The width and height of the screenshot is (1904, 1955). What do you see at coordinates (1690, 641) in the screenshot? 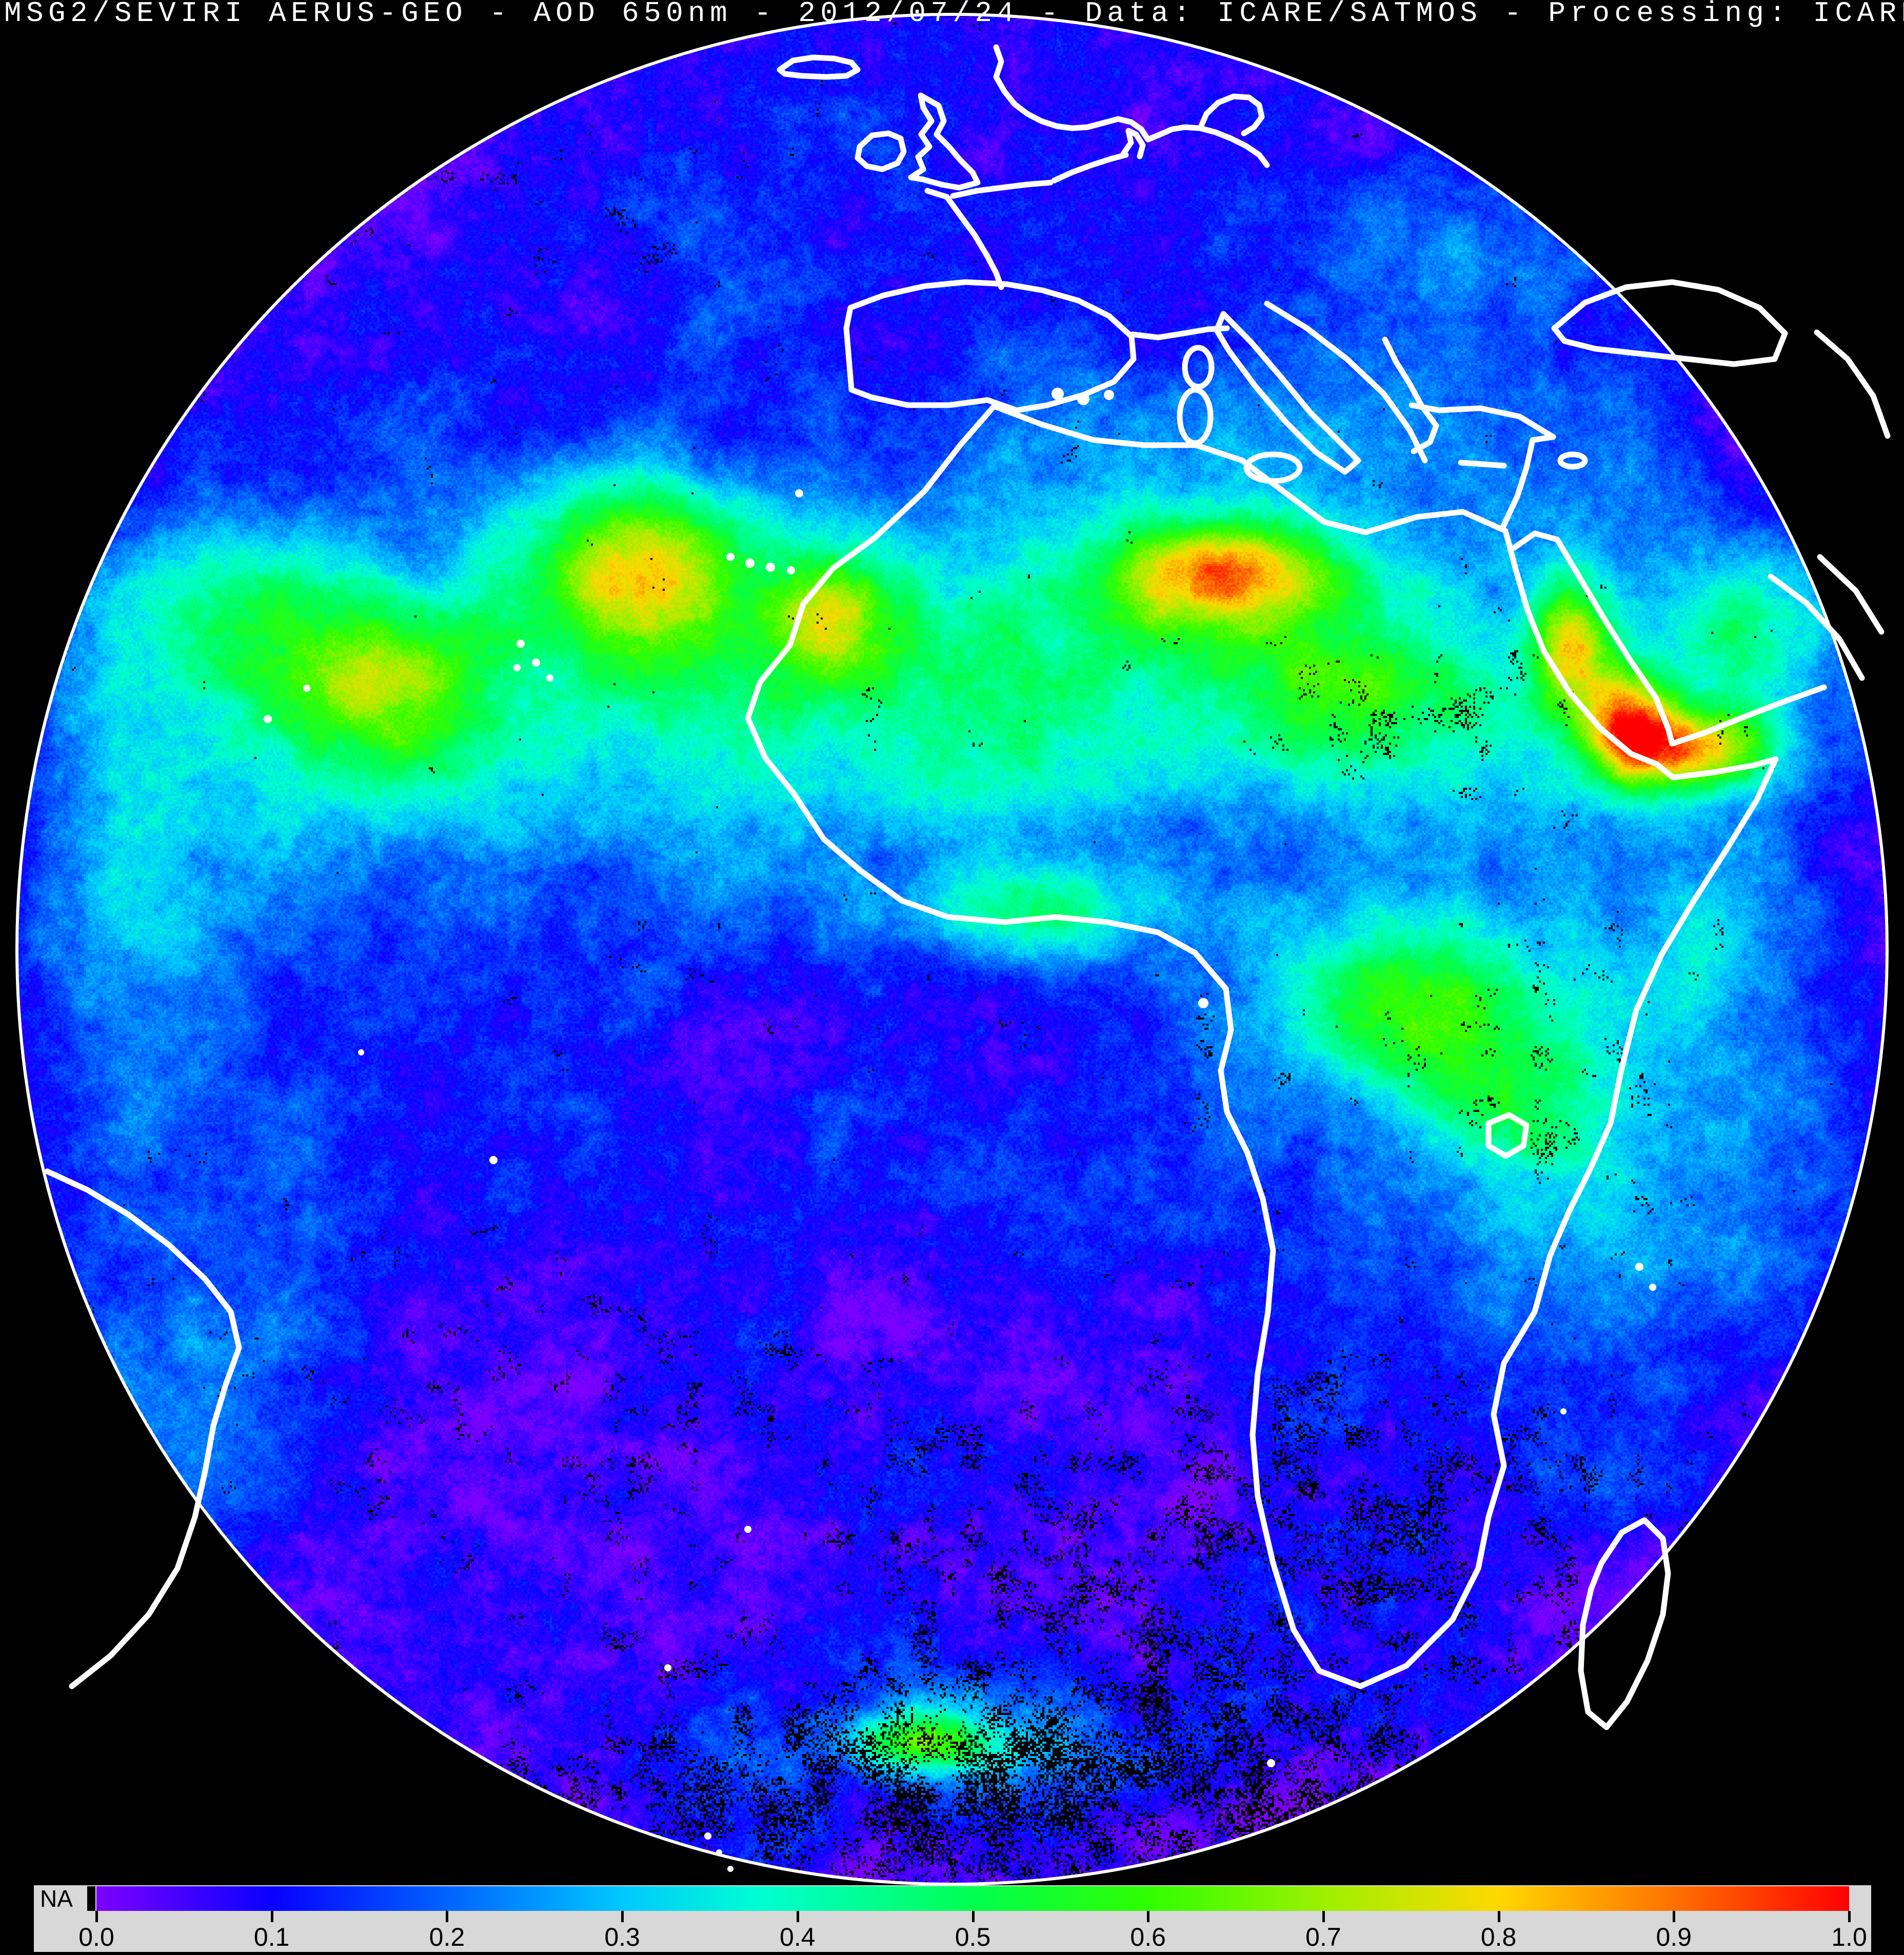
I see `coastline-arabia` at bounding box center [1690, 641].